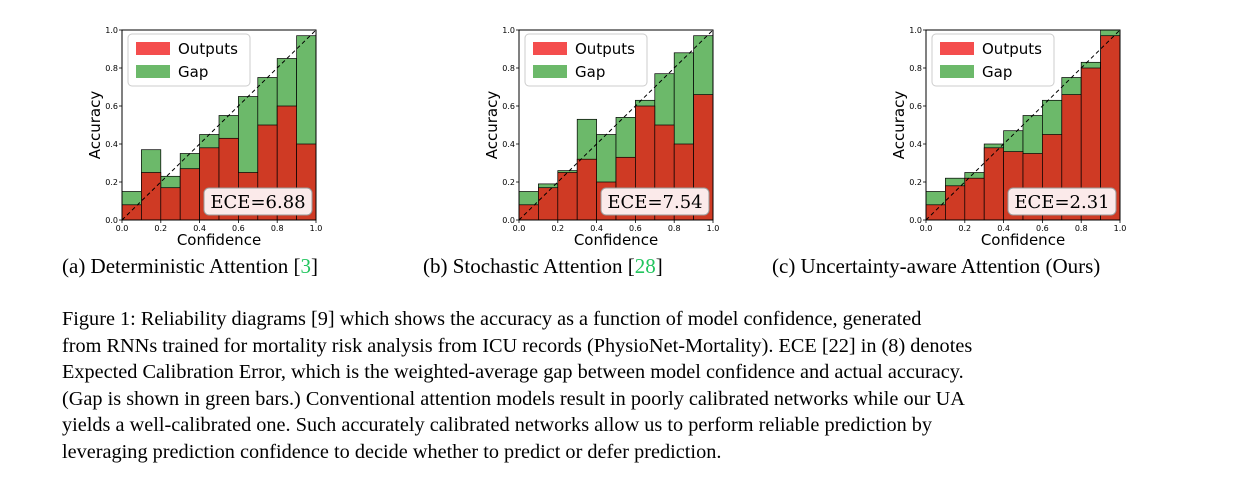 This screenshot has height=495, width=1241. Describe the element at coordinates (645, 266) in the screenshot. I see `citation-link: 28` at that location.